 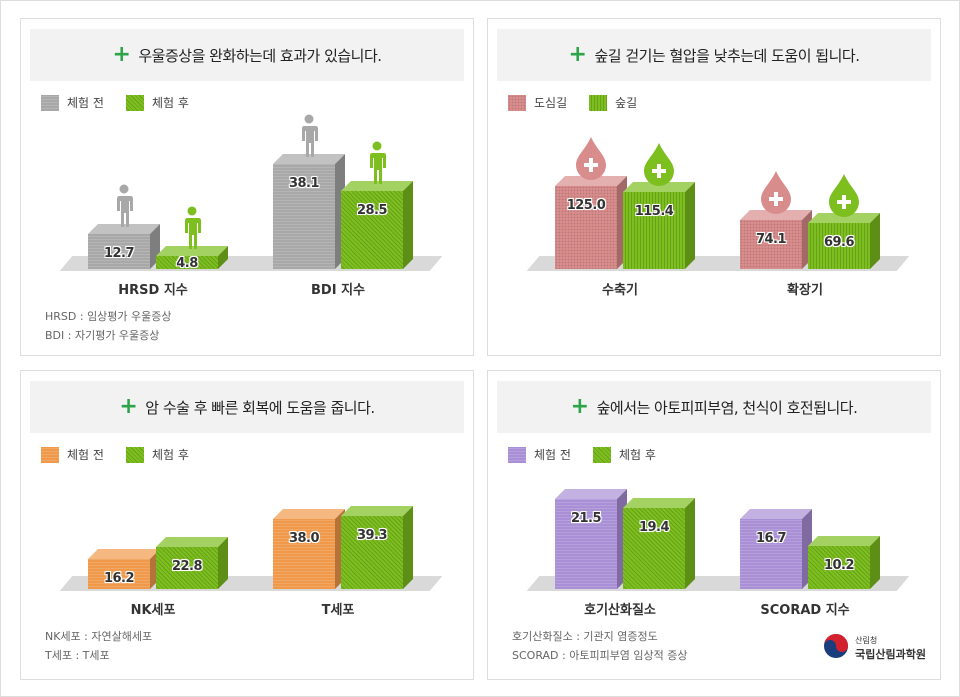 What do you see at coordinates (338, 290) in the screenshot?
I see `category-label: BDI 지수` at bounding box center [338, 290].